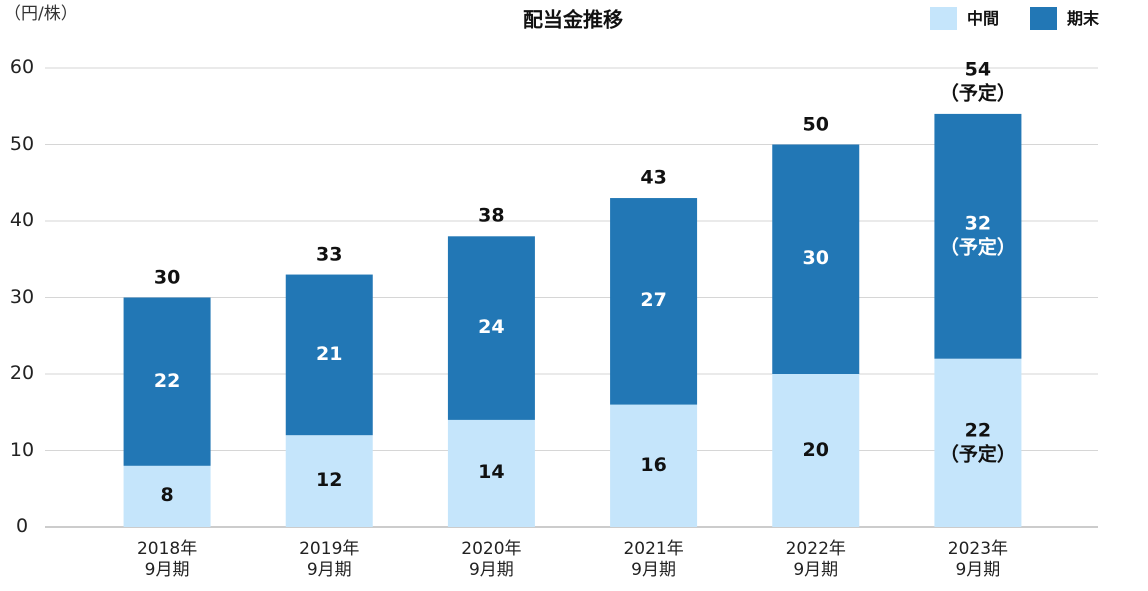  I want to click on value-label: 27, so click(653, 300).